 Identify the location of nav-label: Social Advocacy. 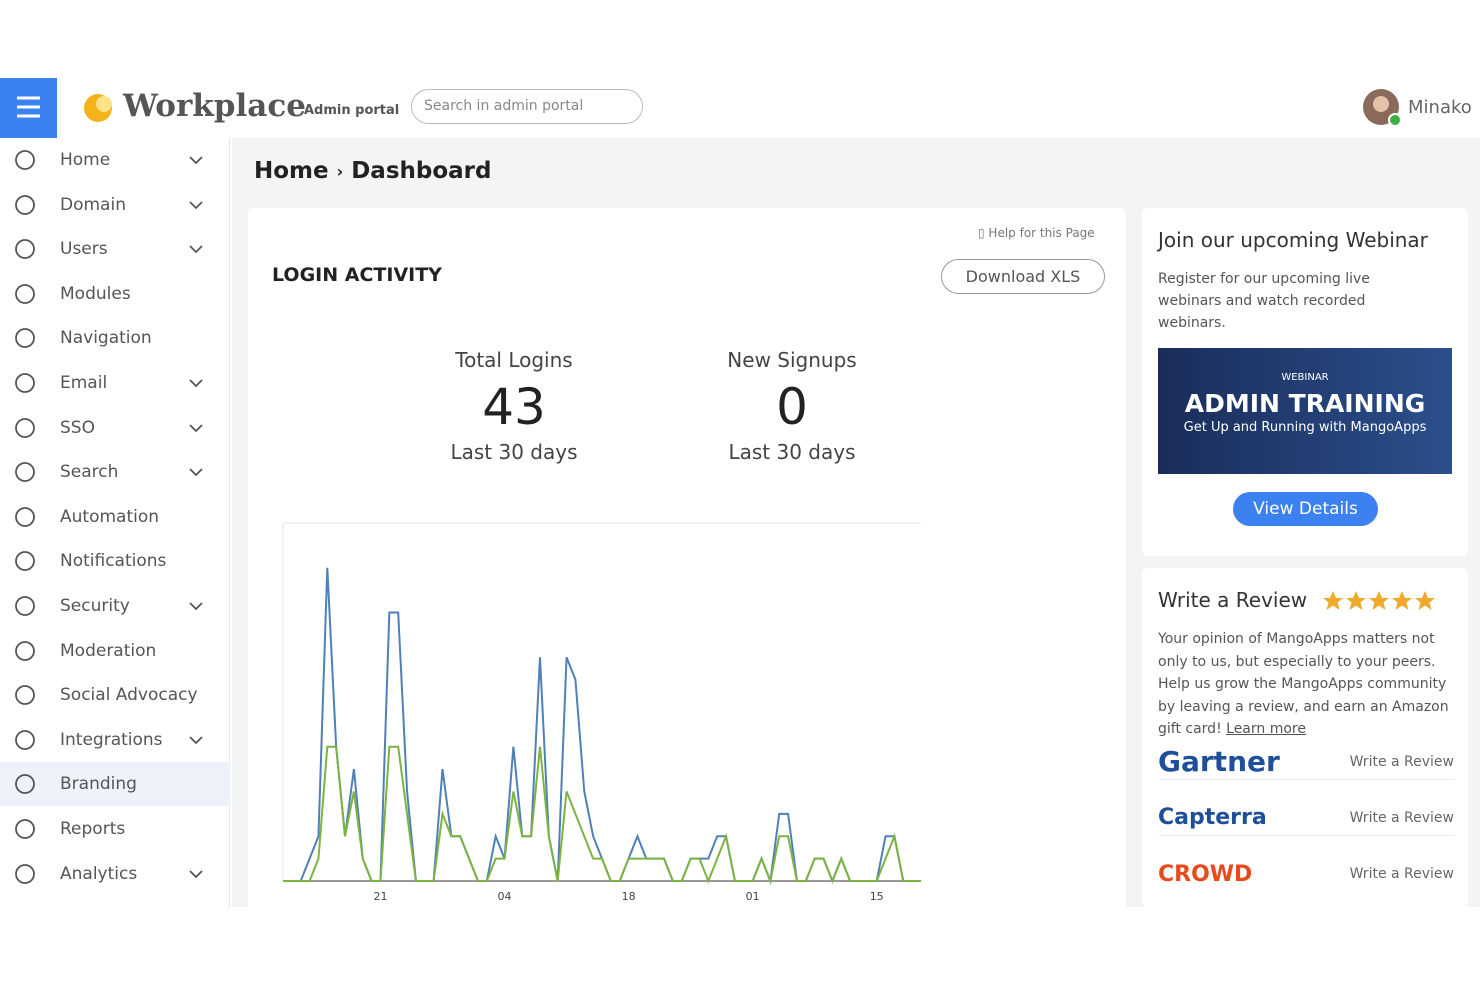
(129, 695).